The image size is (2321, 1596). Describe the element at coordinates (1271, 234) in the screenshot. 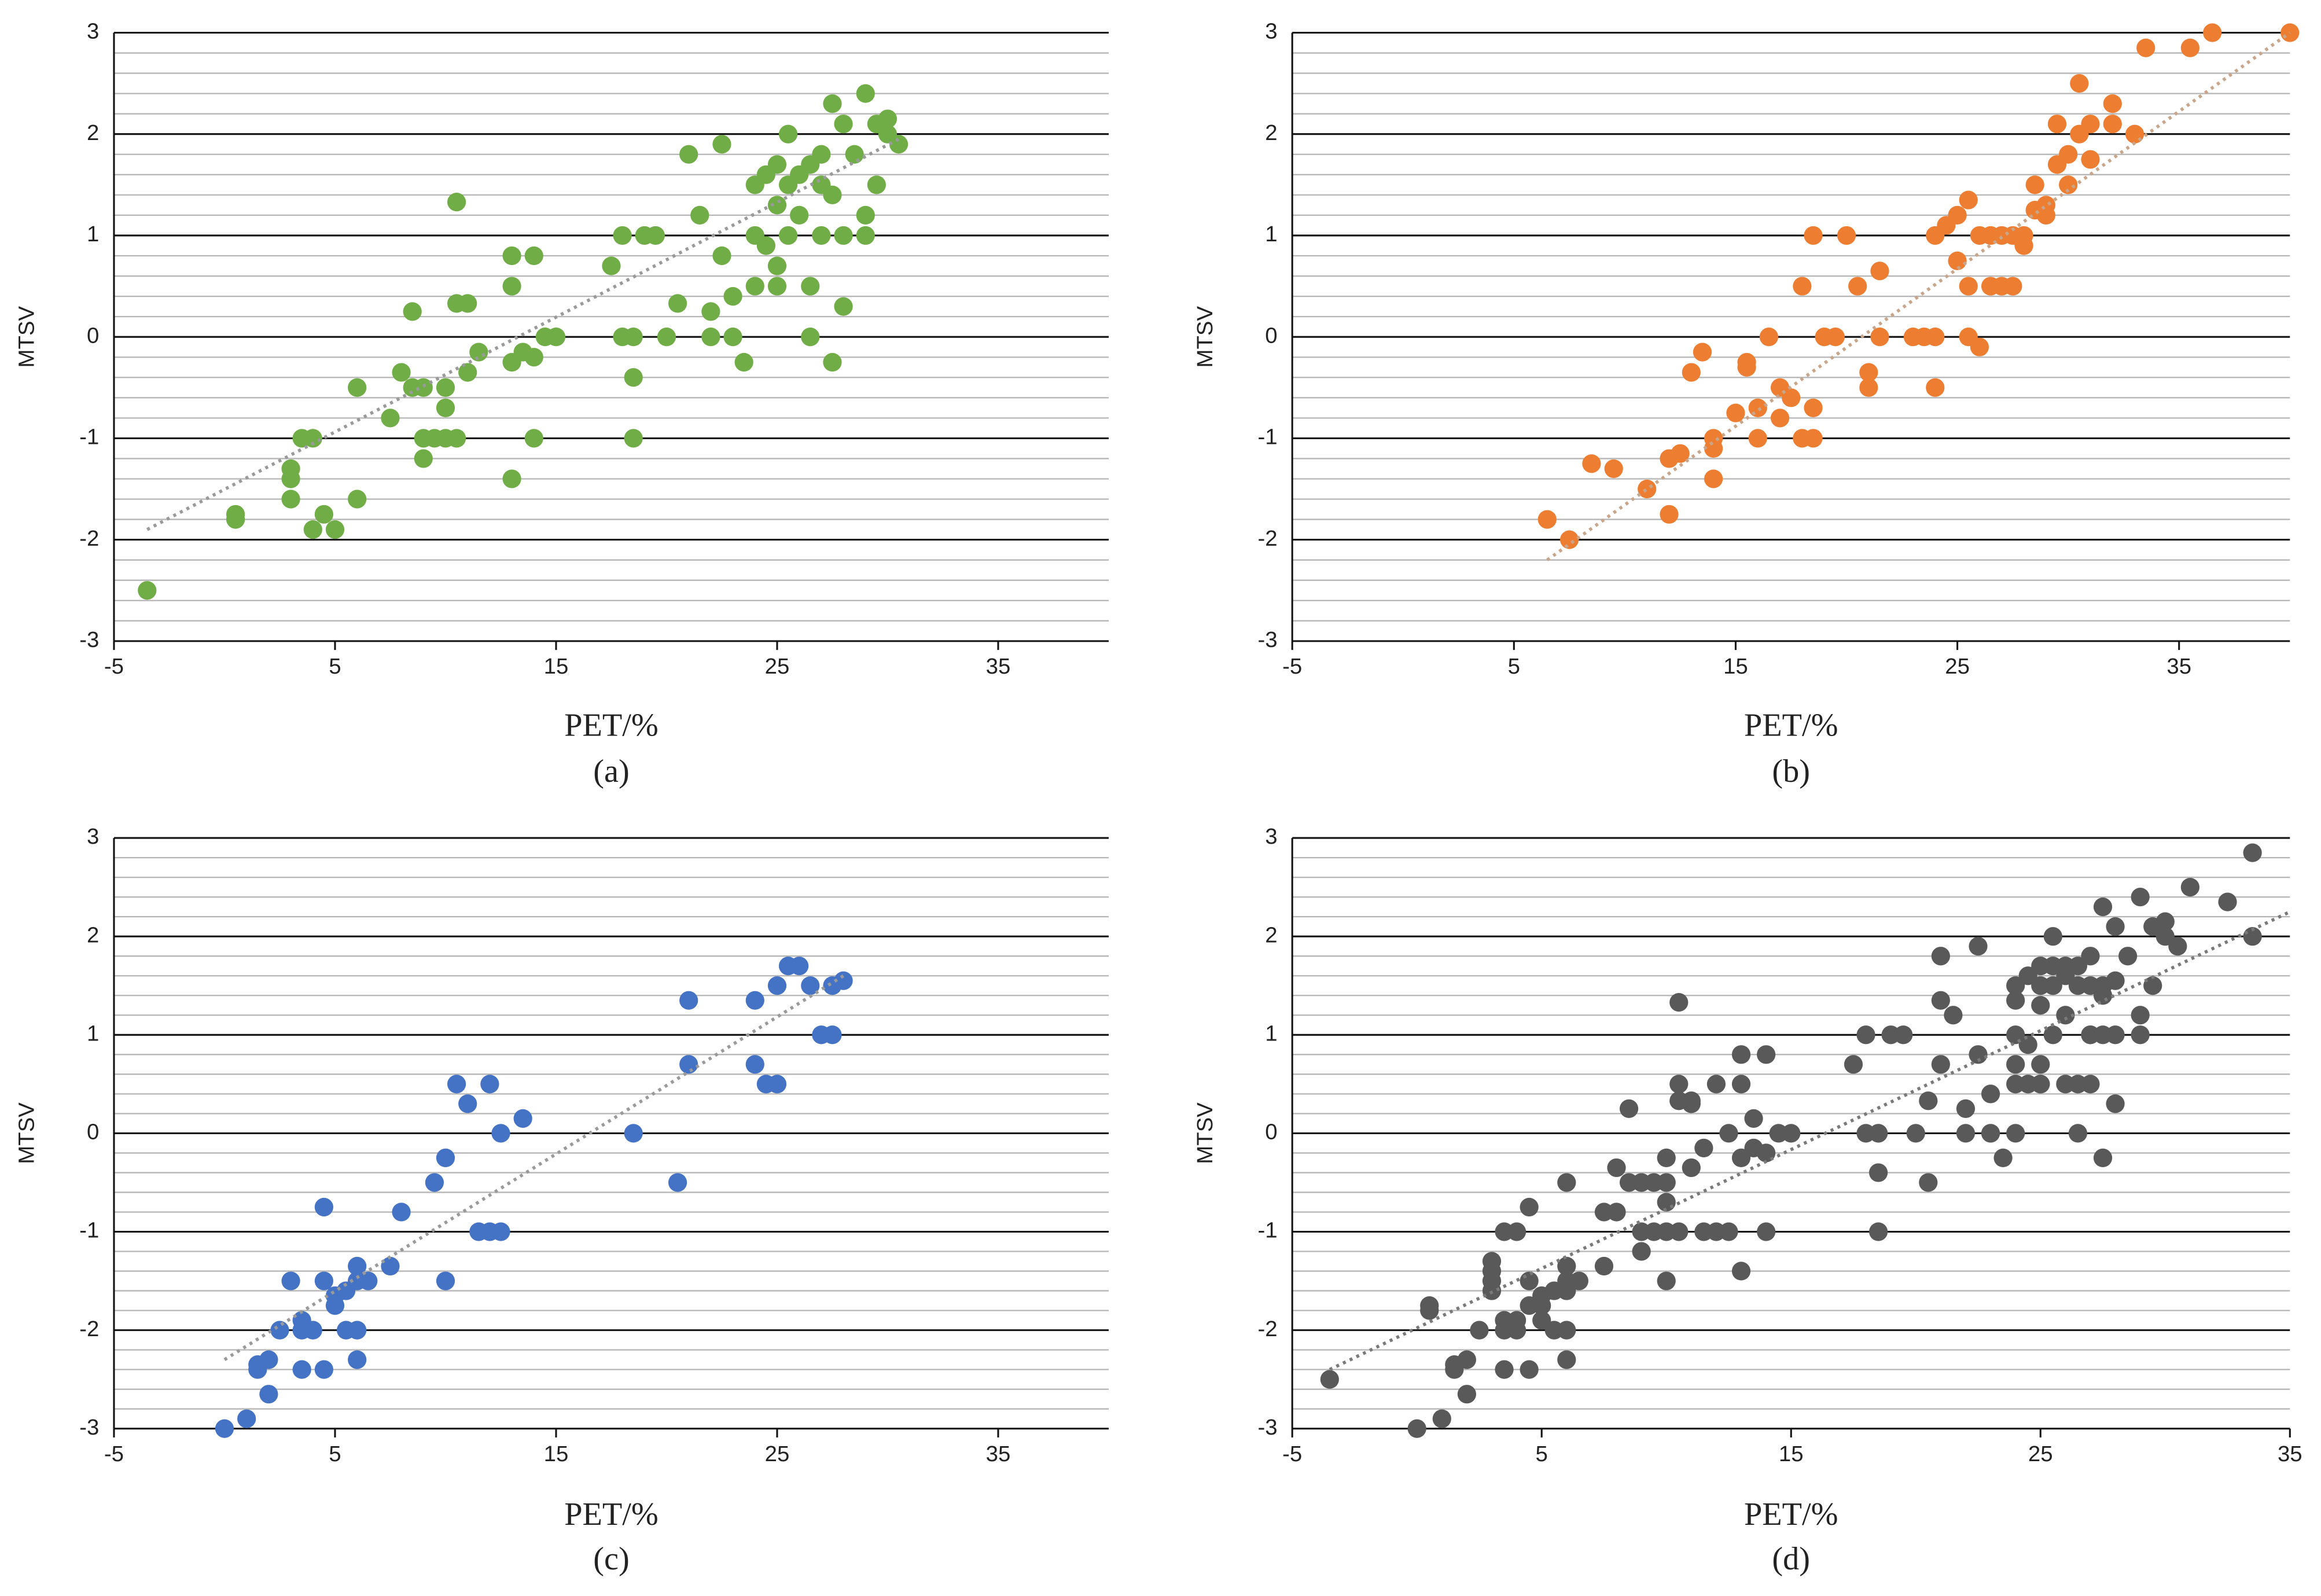

I see `y-tick-label: 1` at that location.